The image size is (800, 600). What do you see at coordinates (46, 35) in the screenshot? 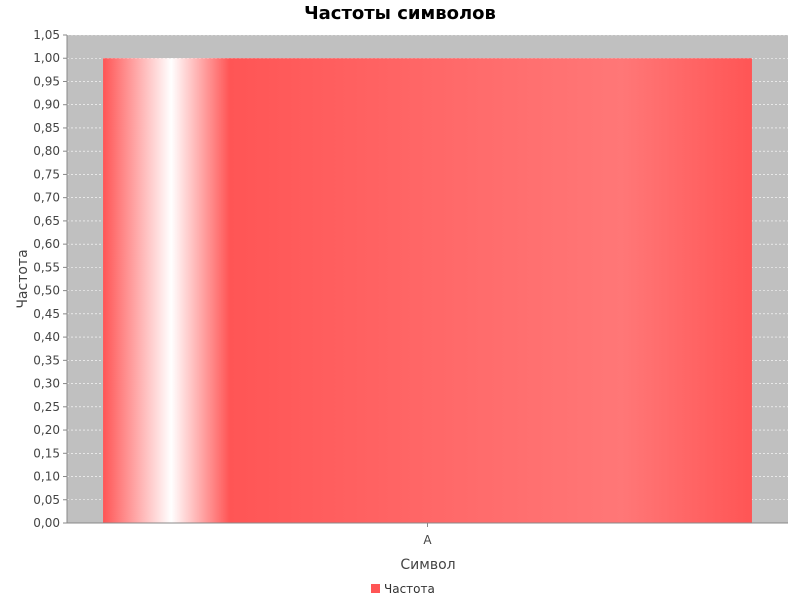
I see `y-tick-label: 1,05` at bounding box center [46, 35].